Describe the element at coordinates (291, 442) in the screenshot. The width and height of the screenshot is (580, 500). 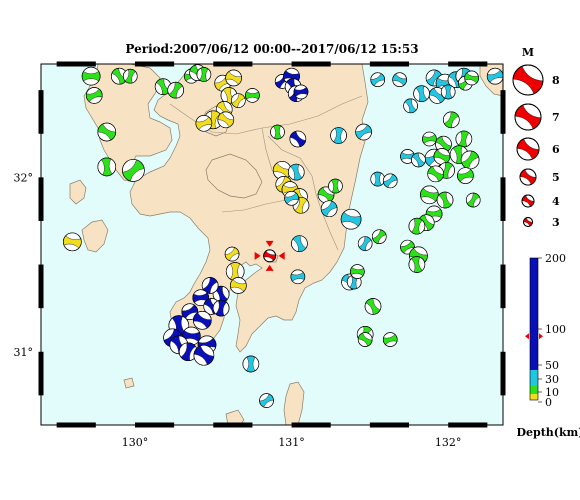
I see `lon-tick-label: 131°` at that location.